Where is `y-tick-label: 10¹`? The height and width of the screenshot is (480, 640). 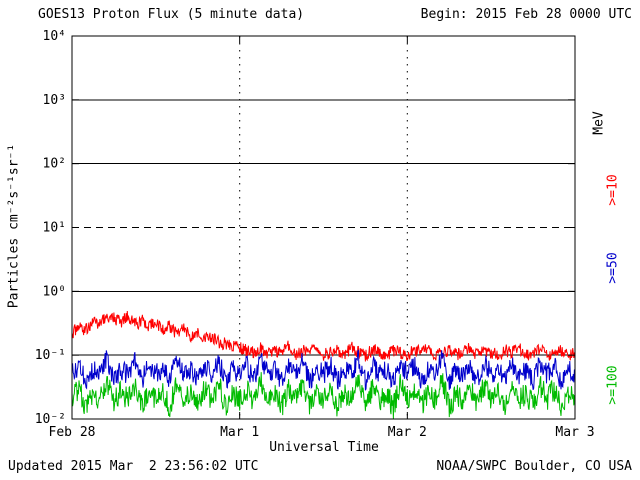 y-tick-label: 10¹ is located at coordinates (54, 228).